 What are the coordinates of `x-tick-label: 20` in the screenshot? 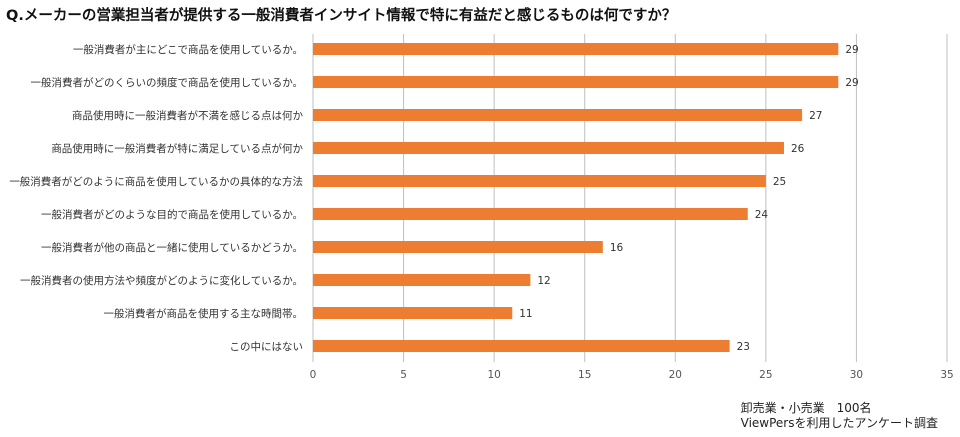 It's located at (675, 375).